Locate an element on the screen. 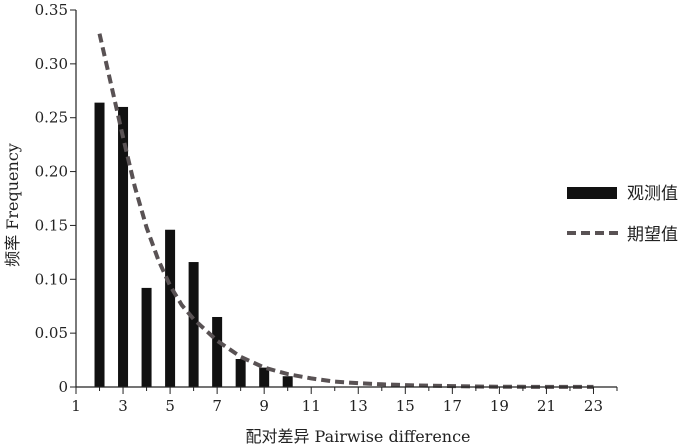 The height and width of the screenshot is (447, 700). y-tick-label: 0.20 is located at coordinates (51, 172).